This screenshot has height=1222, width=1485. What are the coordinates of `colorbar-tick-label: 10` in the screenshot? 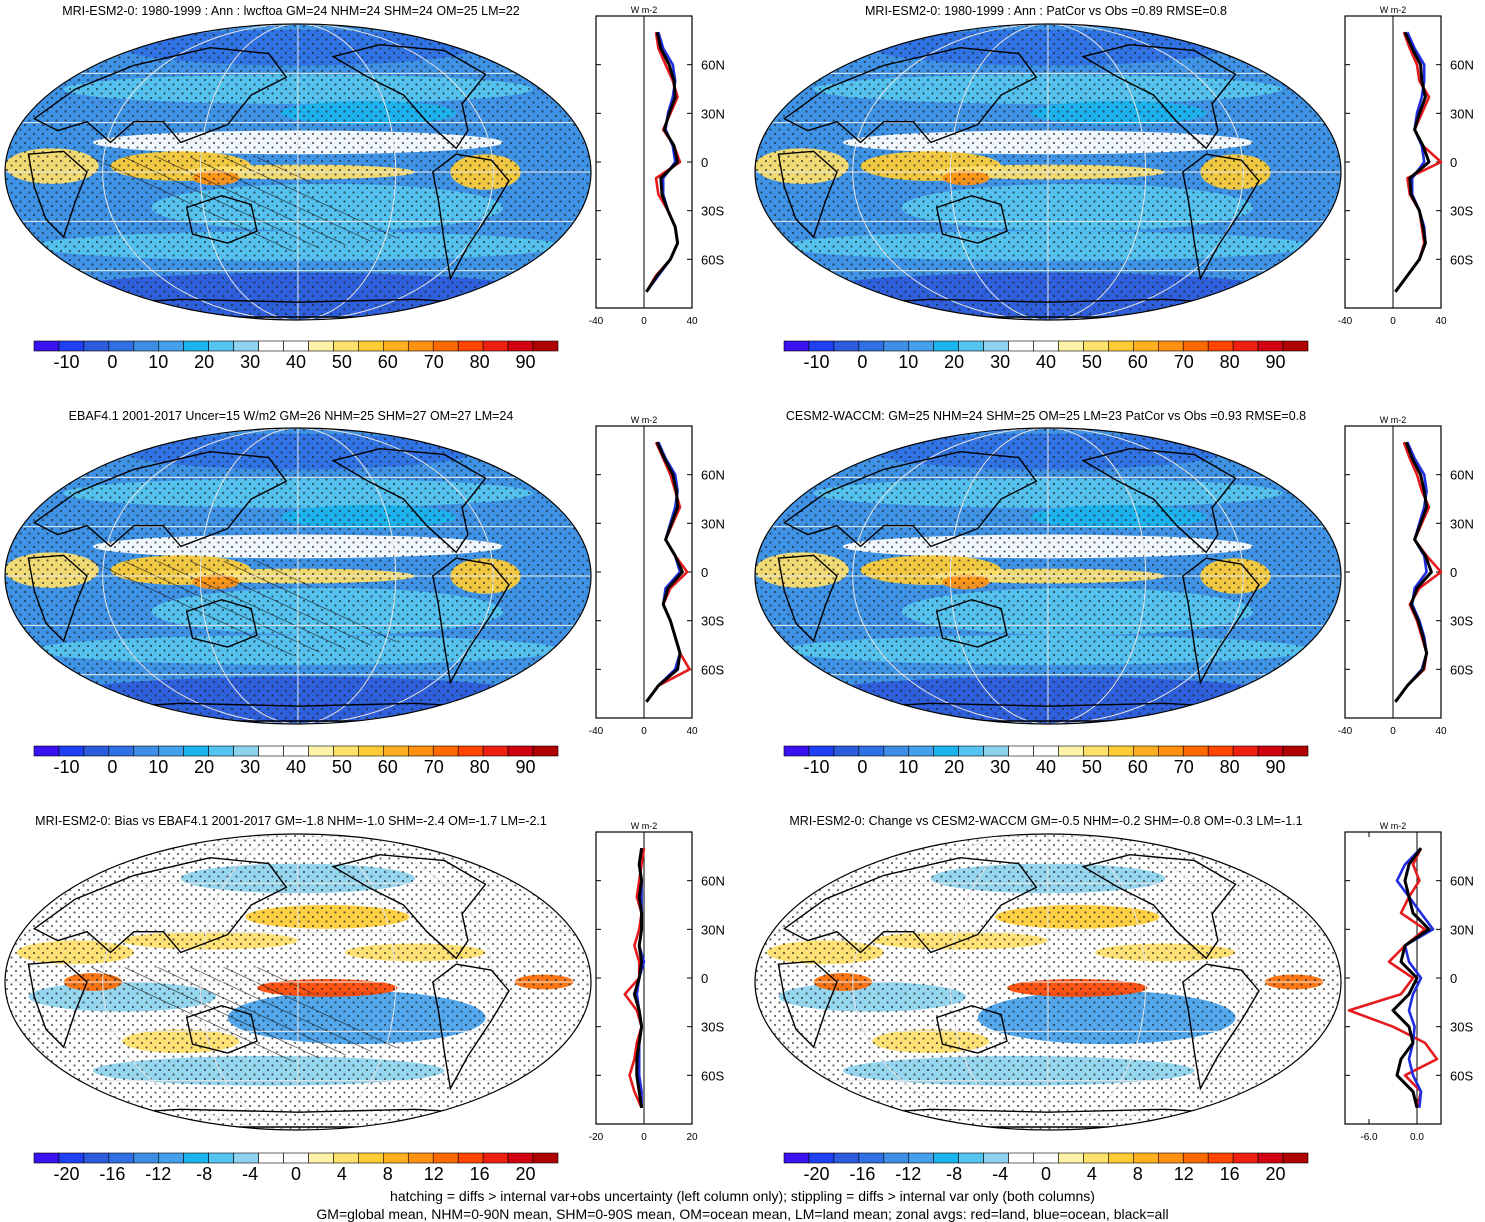 It's located at (908, 767).